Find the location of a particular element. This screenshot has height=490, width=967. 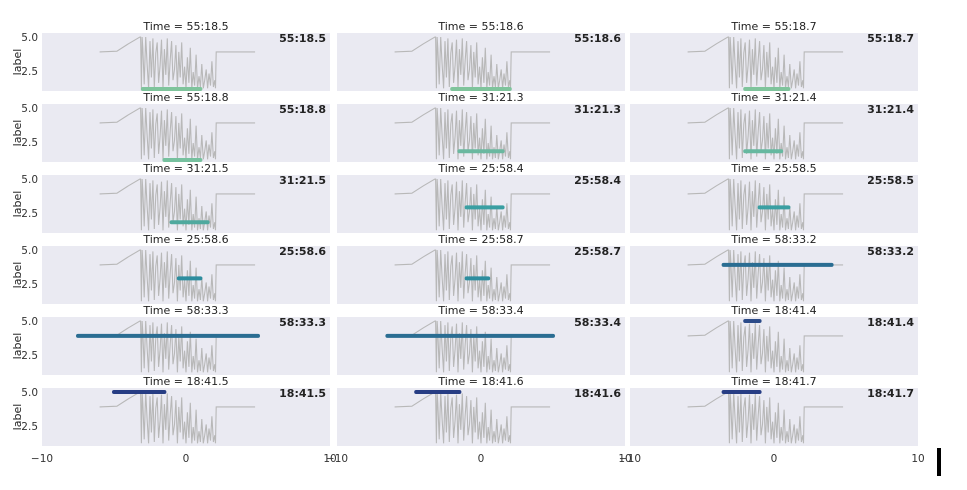

panel-title: Time = 25:58.7 is located at coordinates (480, 239).